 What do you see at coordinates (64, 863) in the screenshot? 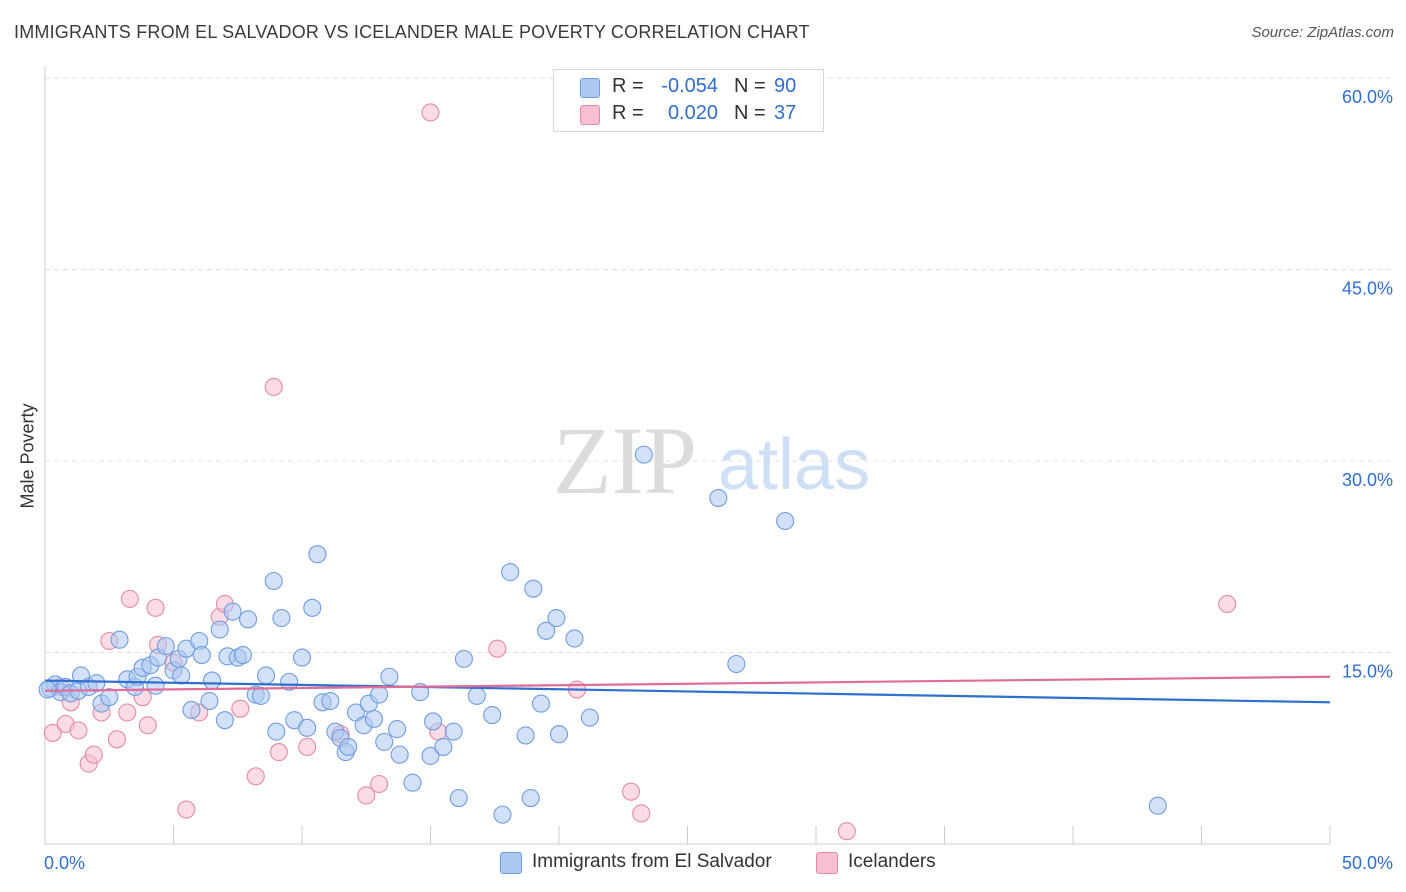
I see `x-tick-label: 0.0%` at bounding box center [64, 863].